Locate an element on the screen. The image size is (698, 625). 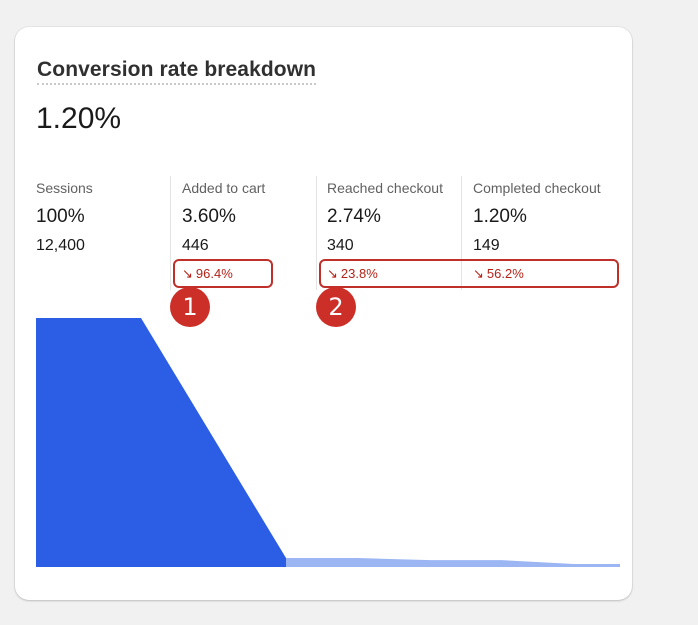
step-label: Completed checkout is located at coordinates (537, 188).